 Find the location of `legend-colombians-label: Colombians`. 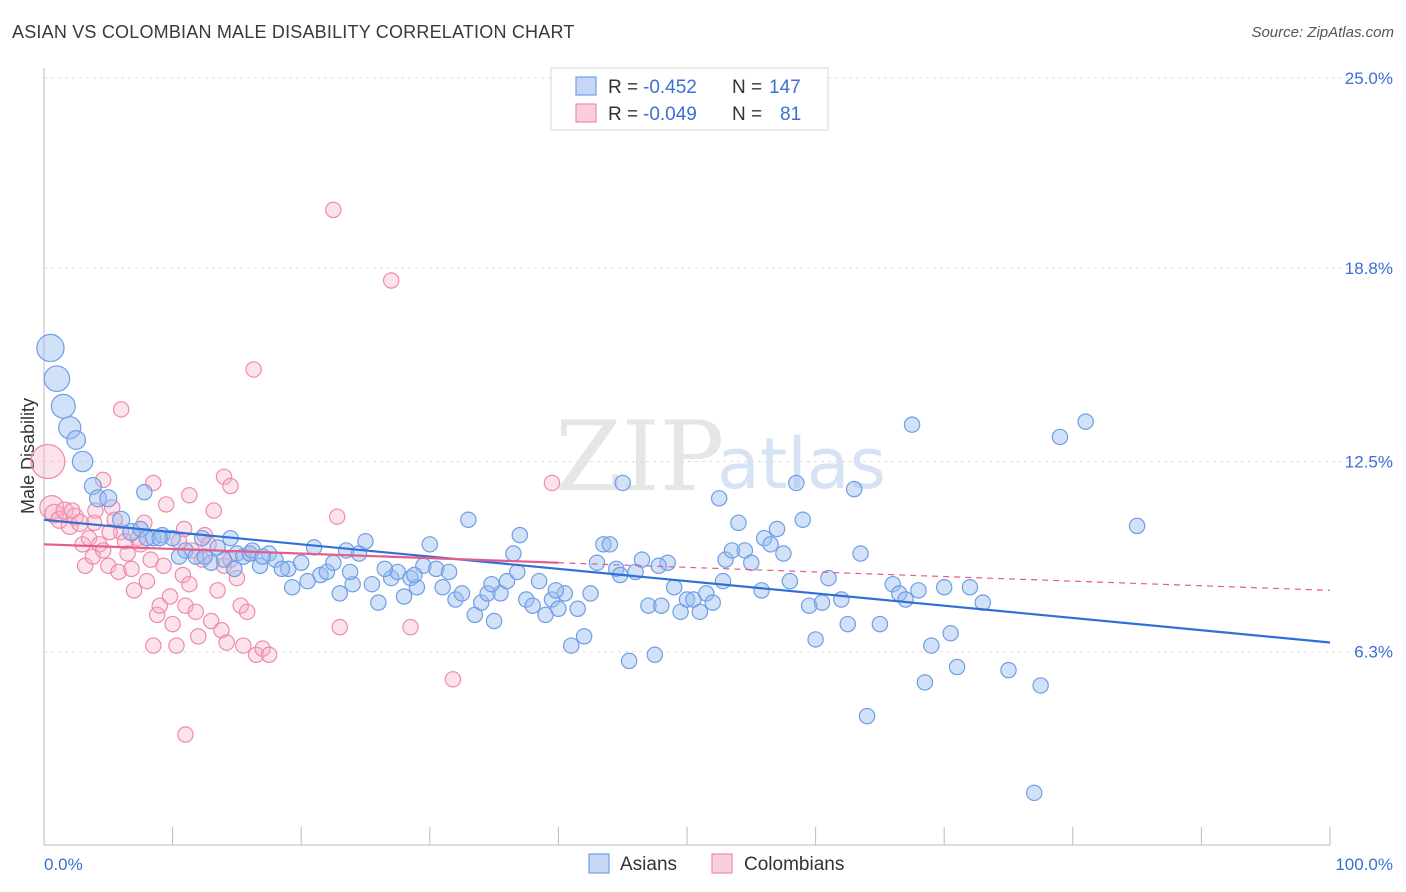

legend-colombians-label: Colombians is located at coordinates (794, 864).